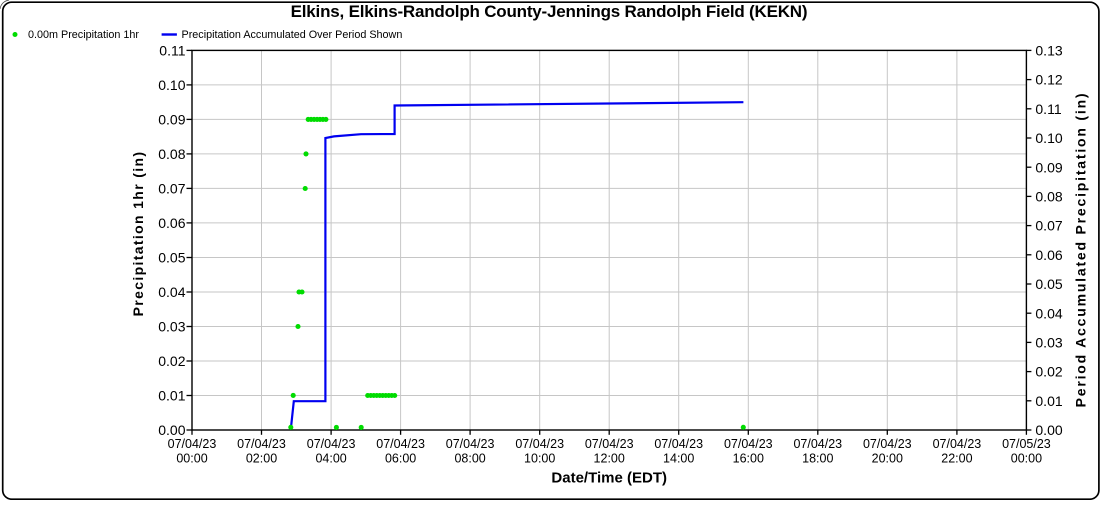 This screenshot has height=505, width=1100. Describe the element at coordinates (817, 459) in the screenshot. I see `svg-text: 18:00` at that location.